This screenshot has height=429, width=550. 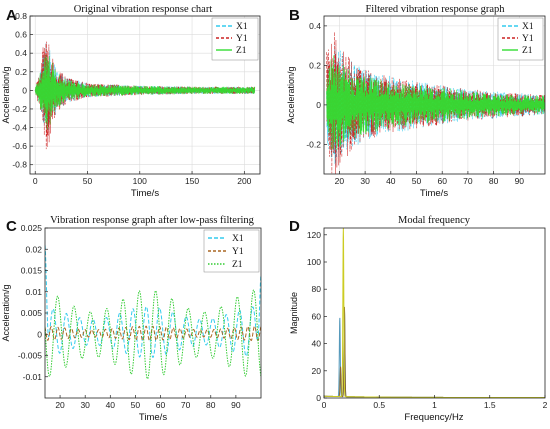 What do you see at coordinates (11, 15) in the screenshot?
I see `panel-a-letter: A` at bounding box center [11, 15].